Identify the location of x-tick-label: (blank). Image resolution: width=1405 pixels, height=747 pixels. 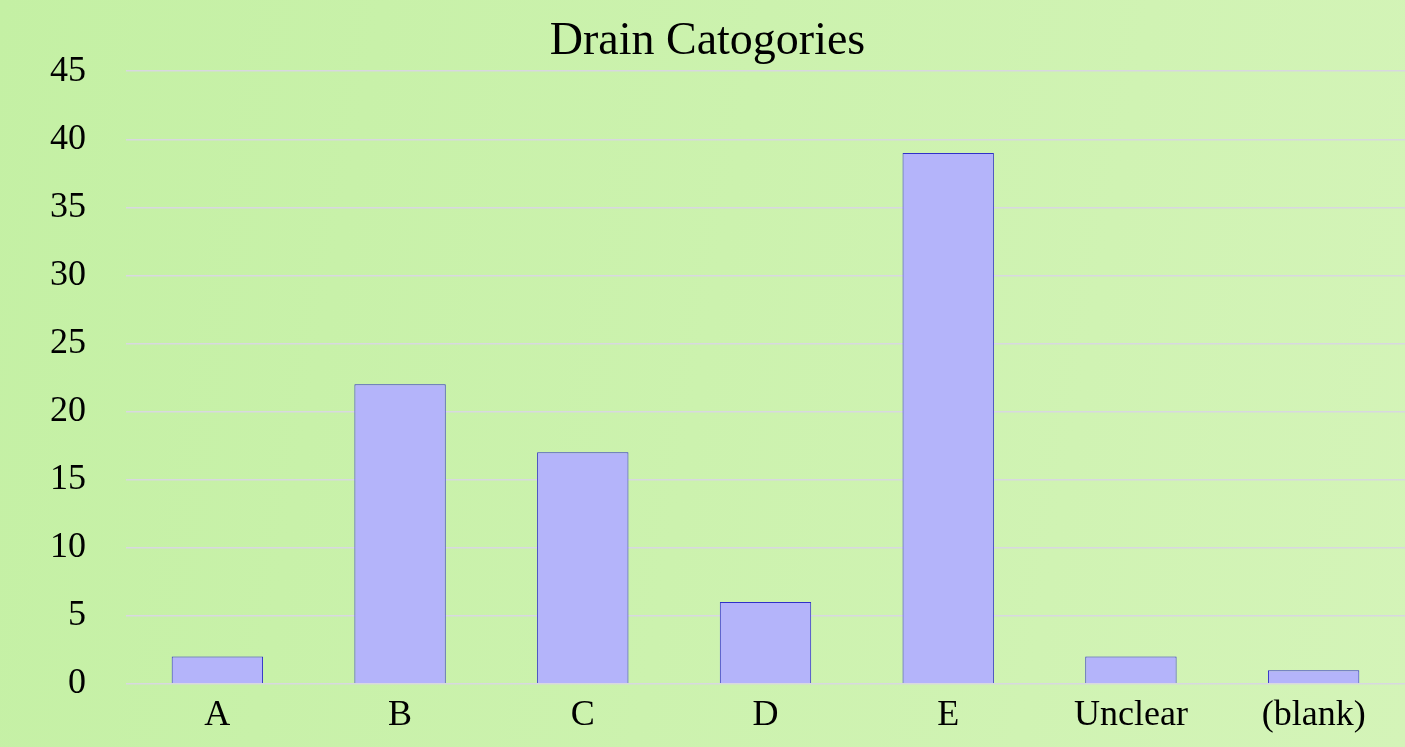
(1313, 712).